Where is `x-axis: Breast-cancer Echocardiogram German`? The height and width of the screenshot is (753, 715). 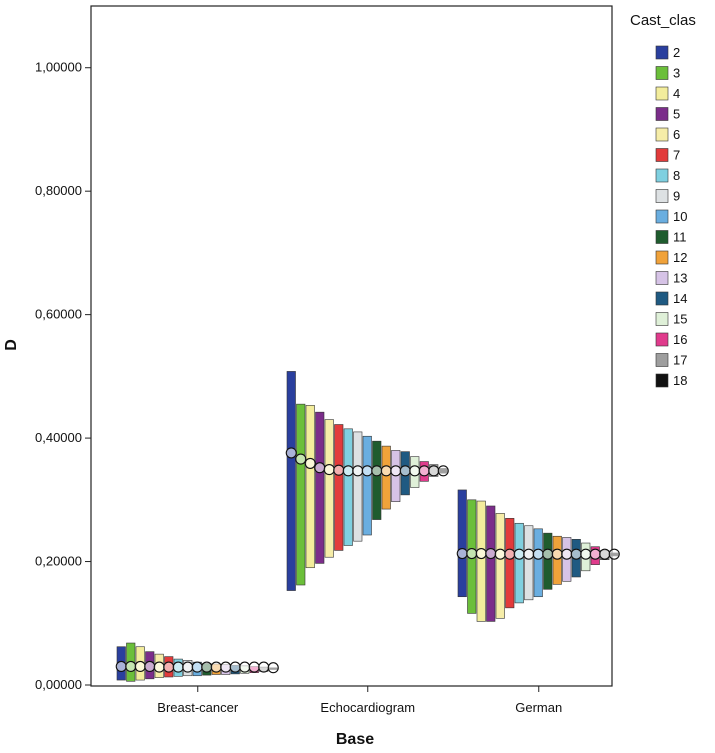 x-axis: Breast-cancer Echocardiogram German is located at coordinates (359, 700).